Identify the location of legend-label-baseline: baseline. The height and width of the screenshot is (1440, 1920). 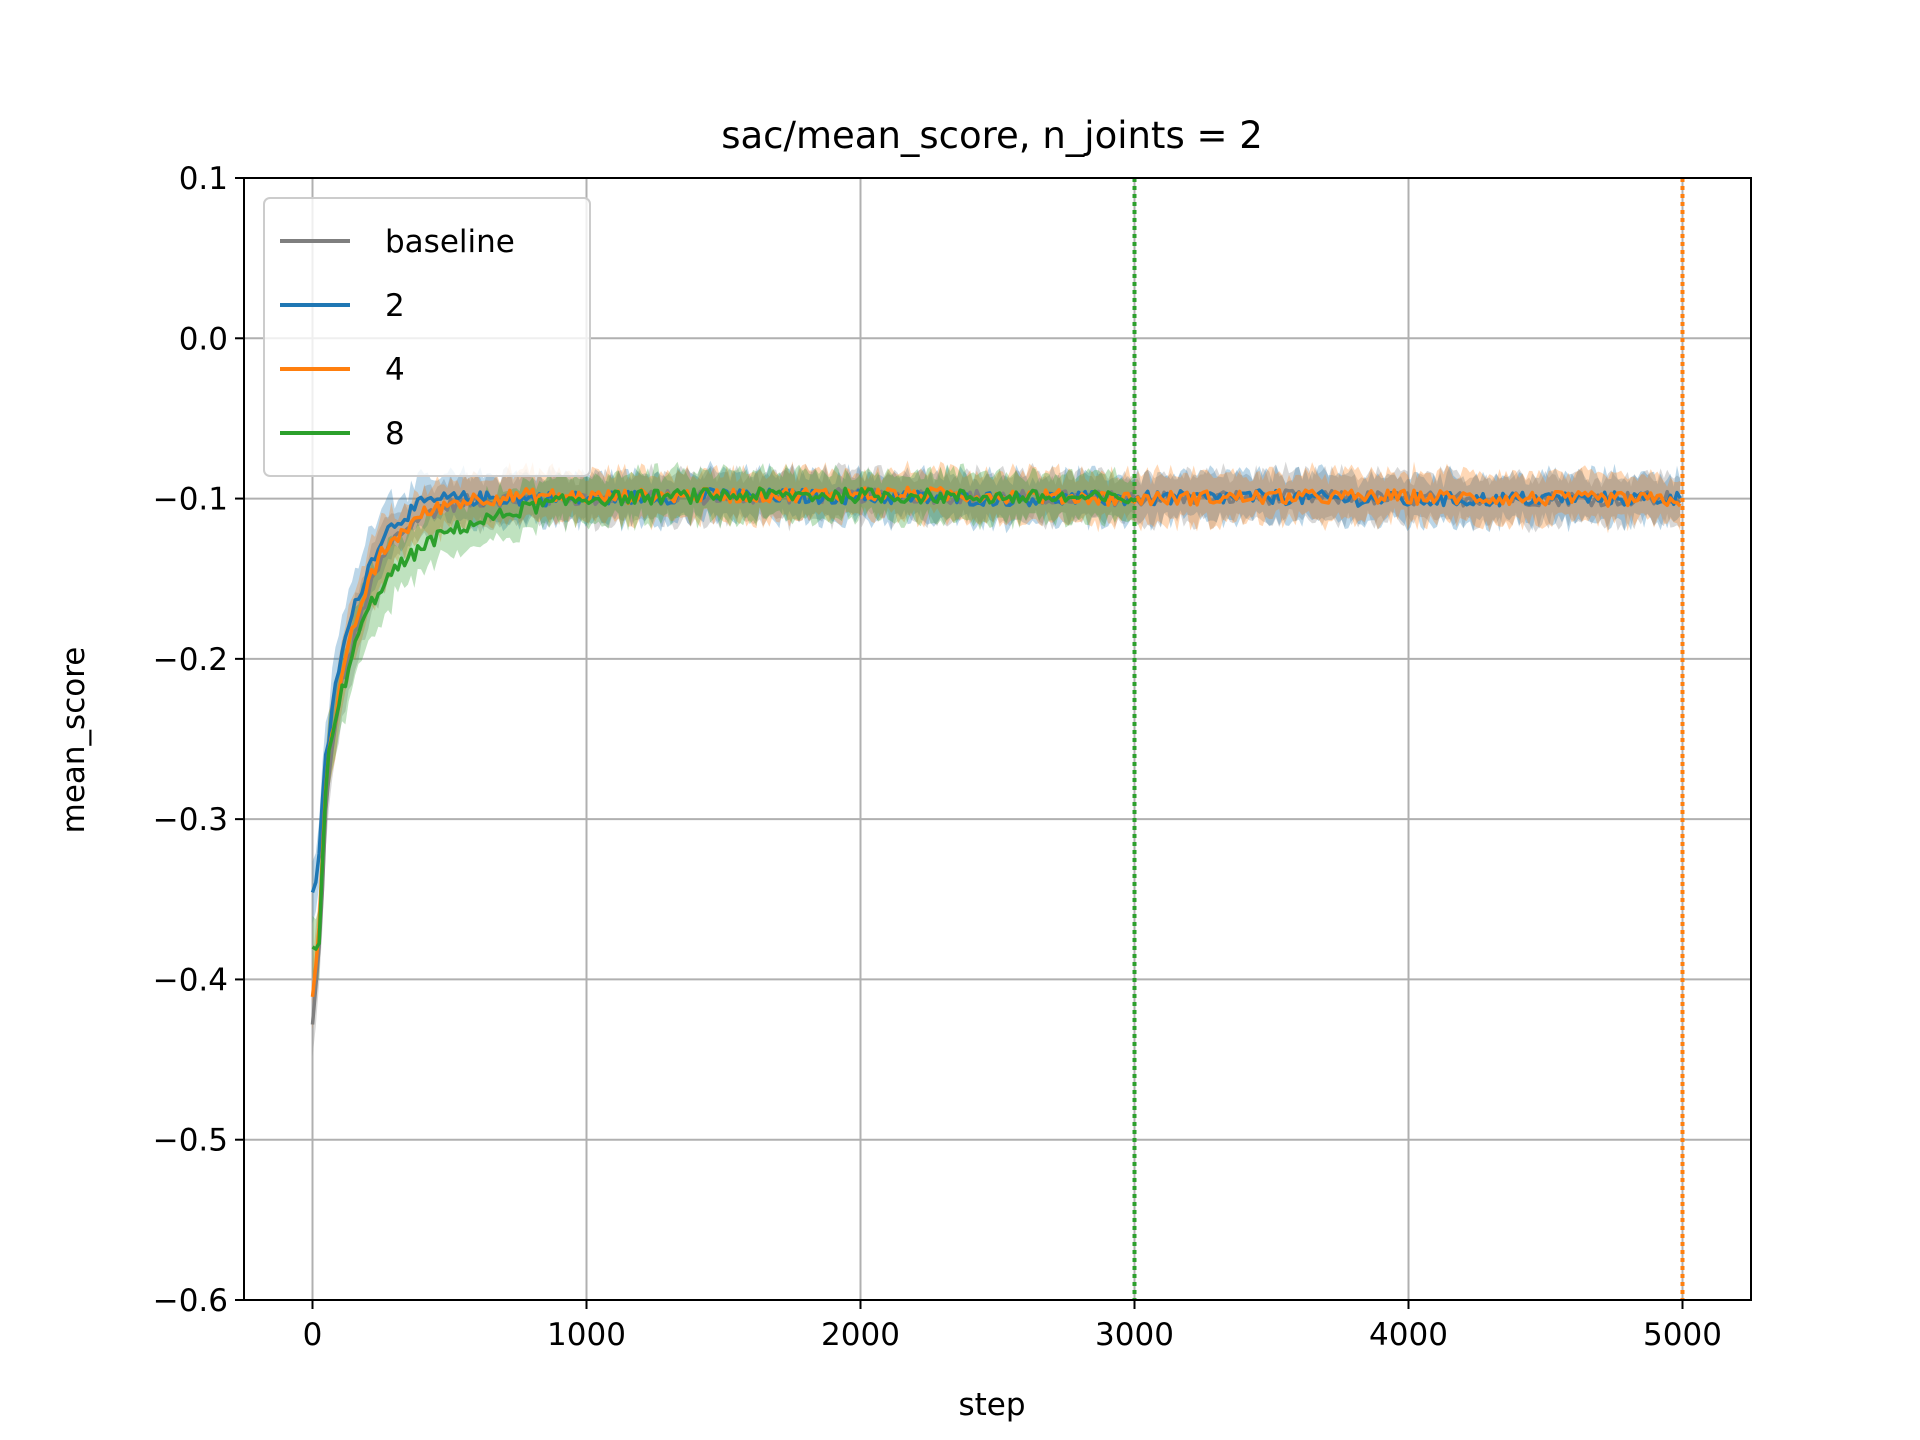
(450, 242).